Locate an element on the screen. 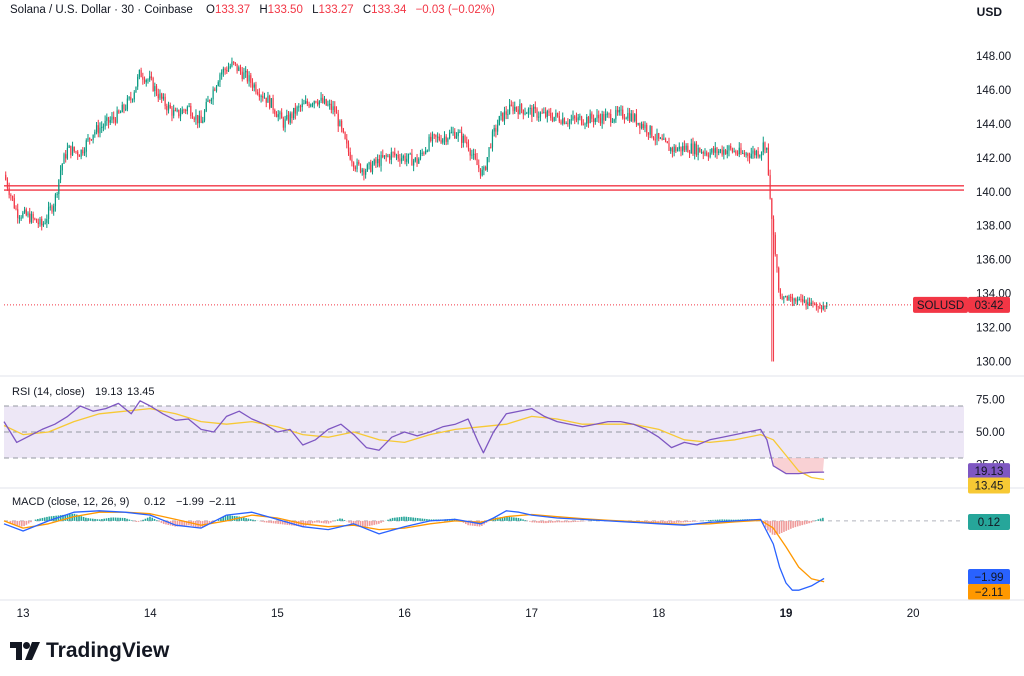  price-tag-countdown-bg is located at coordinates (989, 304).